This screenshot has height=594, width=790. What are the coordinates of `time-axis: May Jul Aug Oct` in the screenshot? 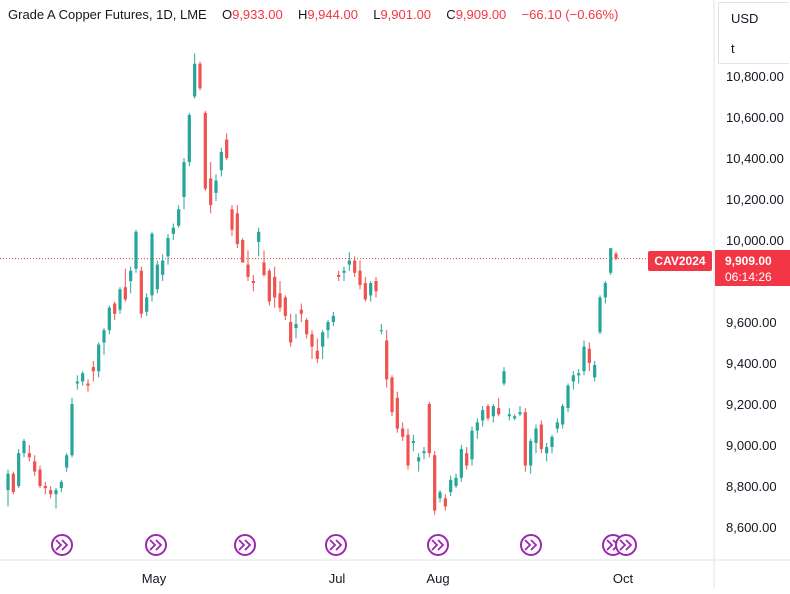 It's located at (388, 578).